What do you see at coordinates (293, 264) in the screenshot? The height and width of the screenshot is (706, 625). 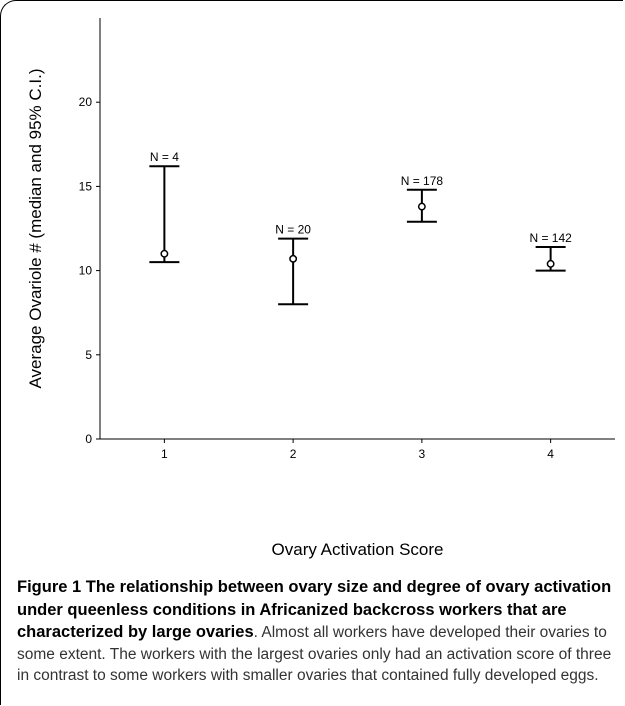 I see `error-bar-2: N = 20` at bounding box center [293, 264].